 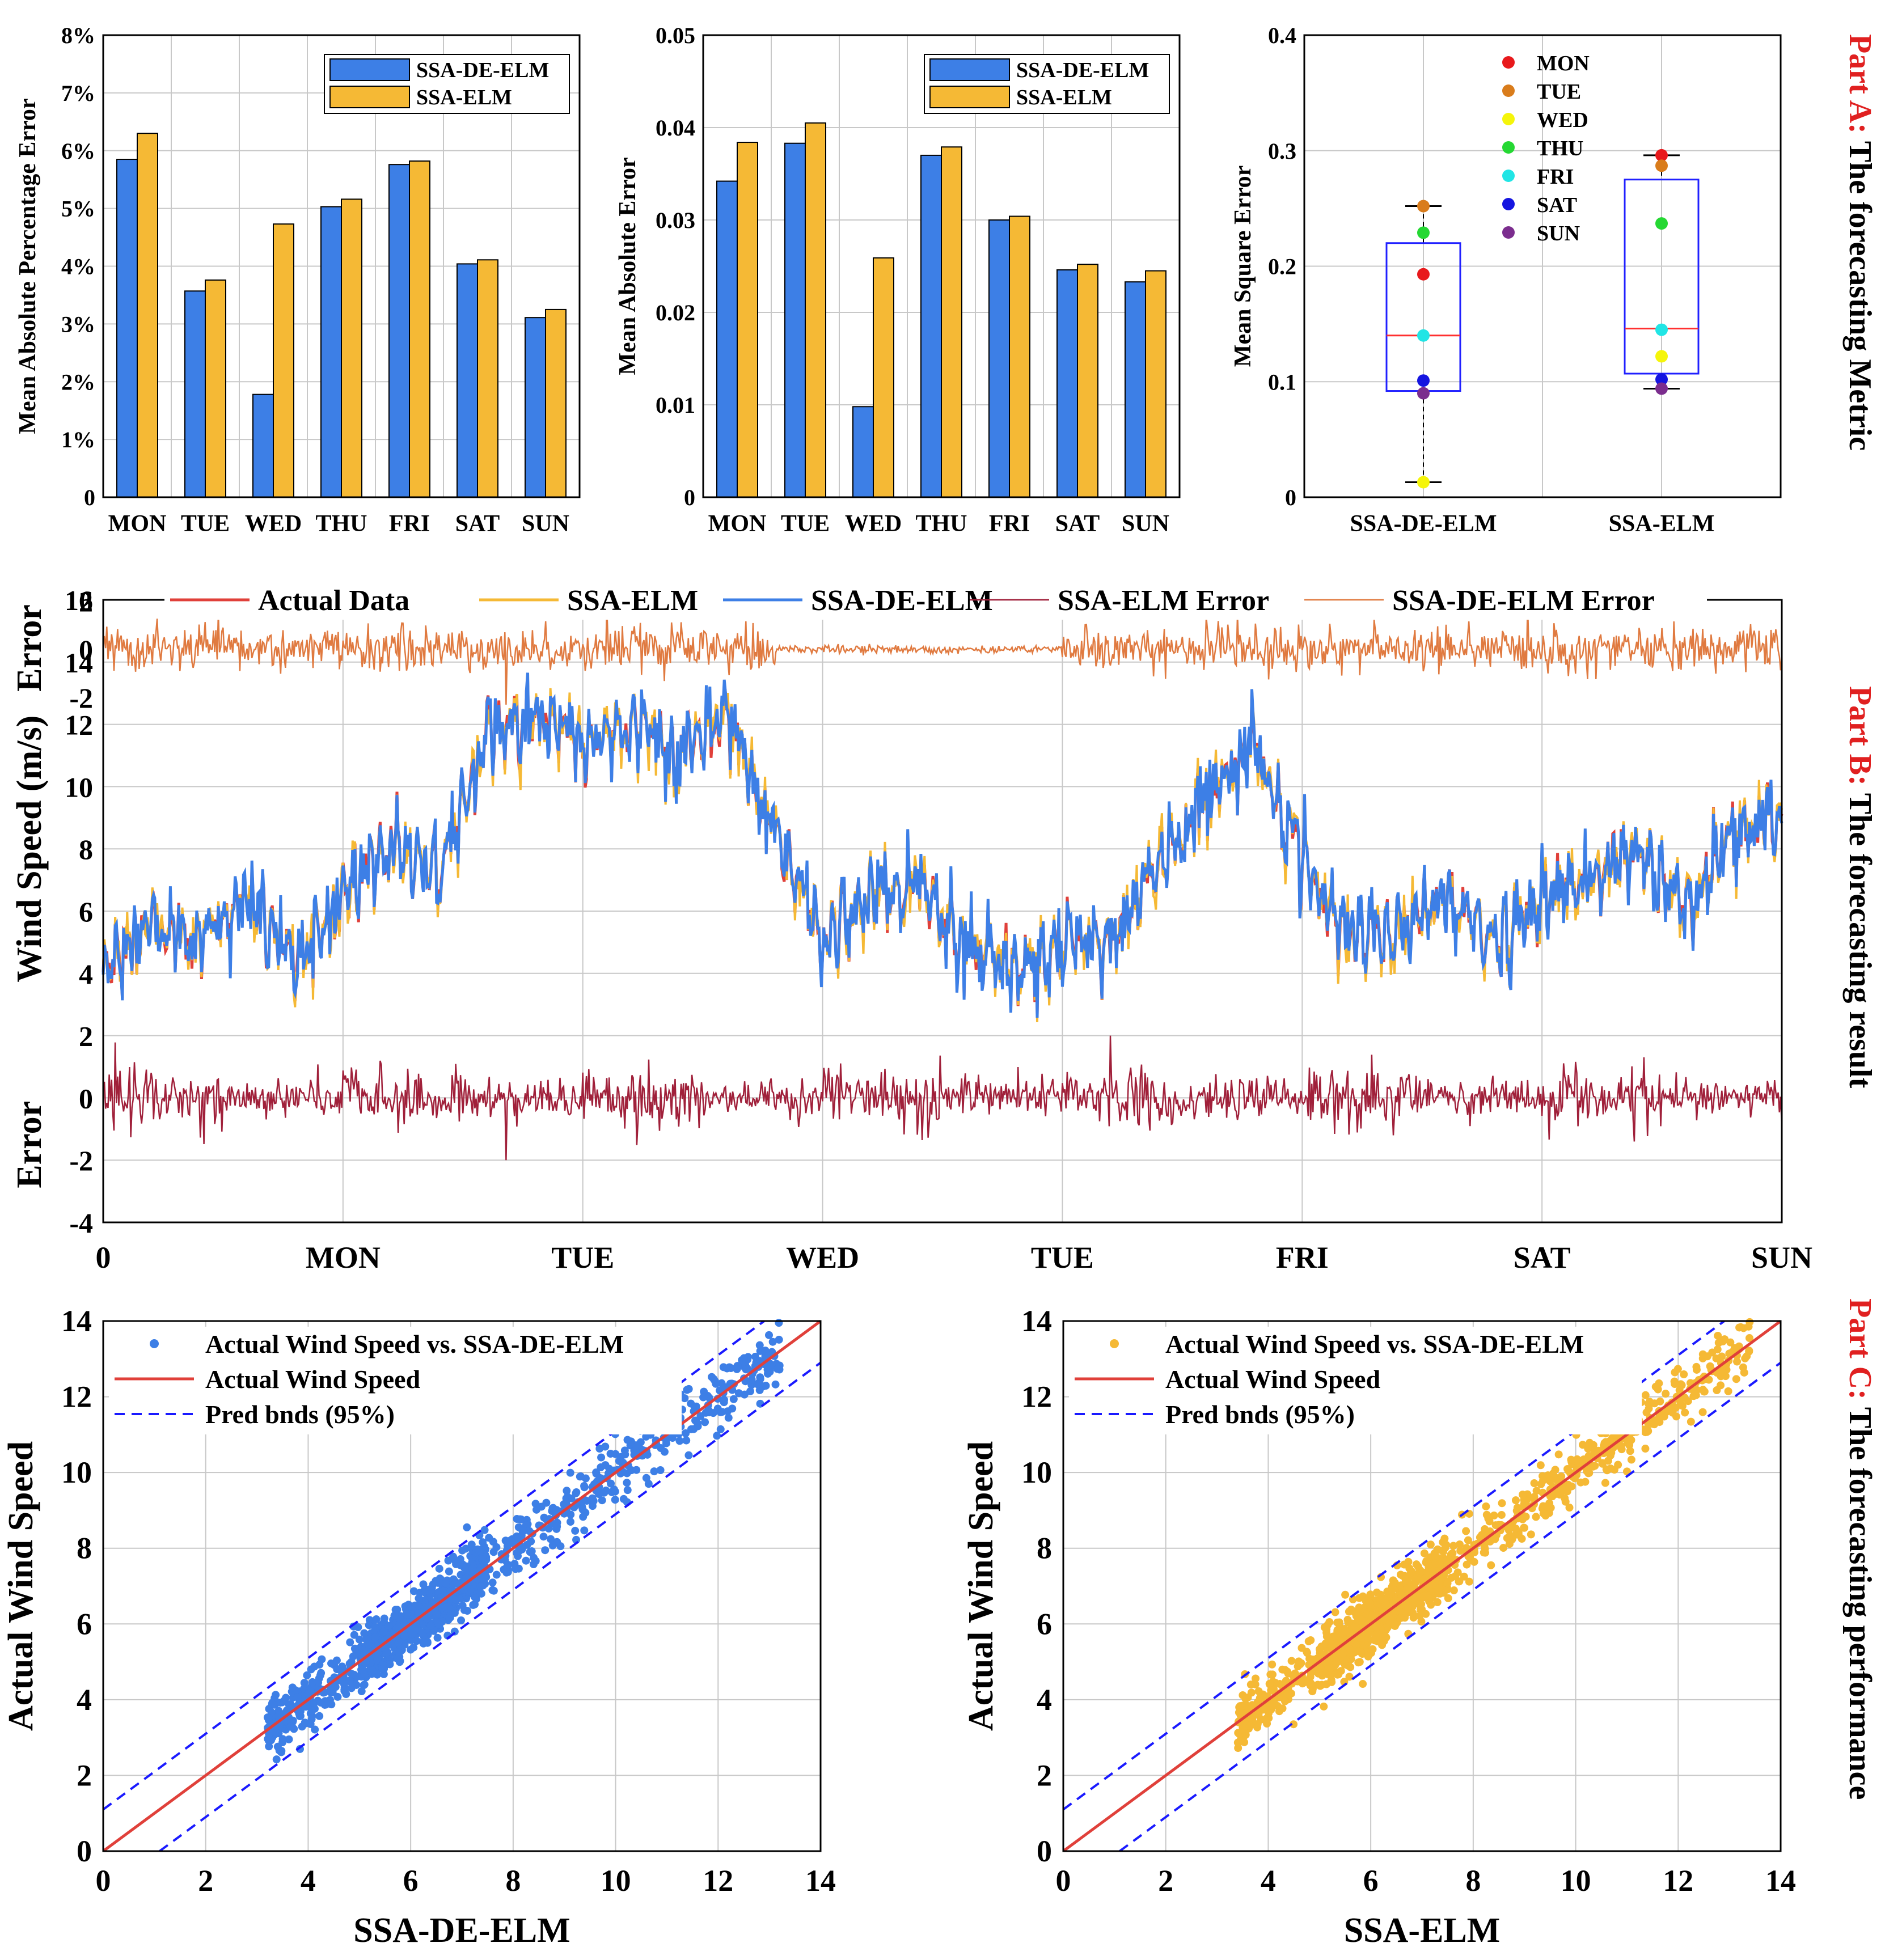 I want to click on y-tick-label: 5%, so click(x=78, y=209).